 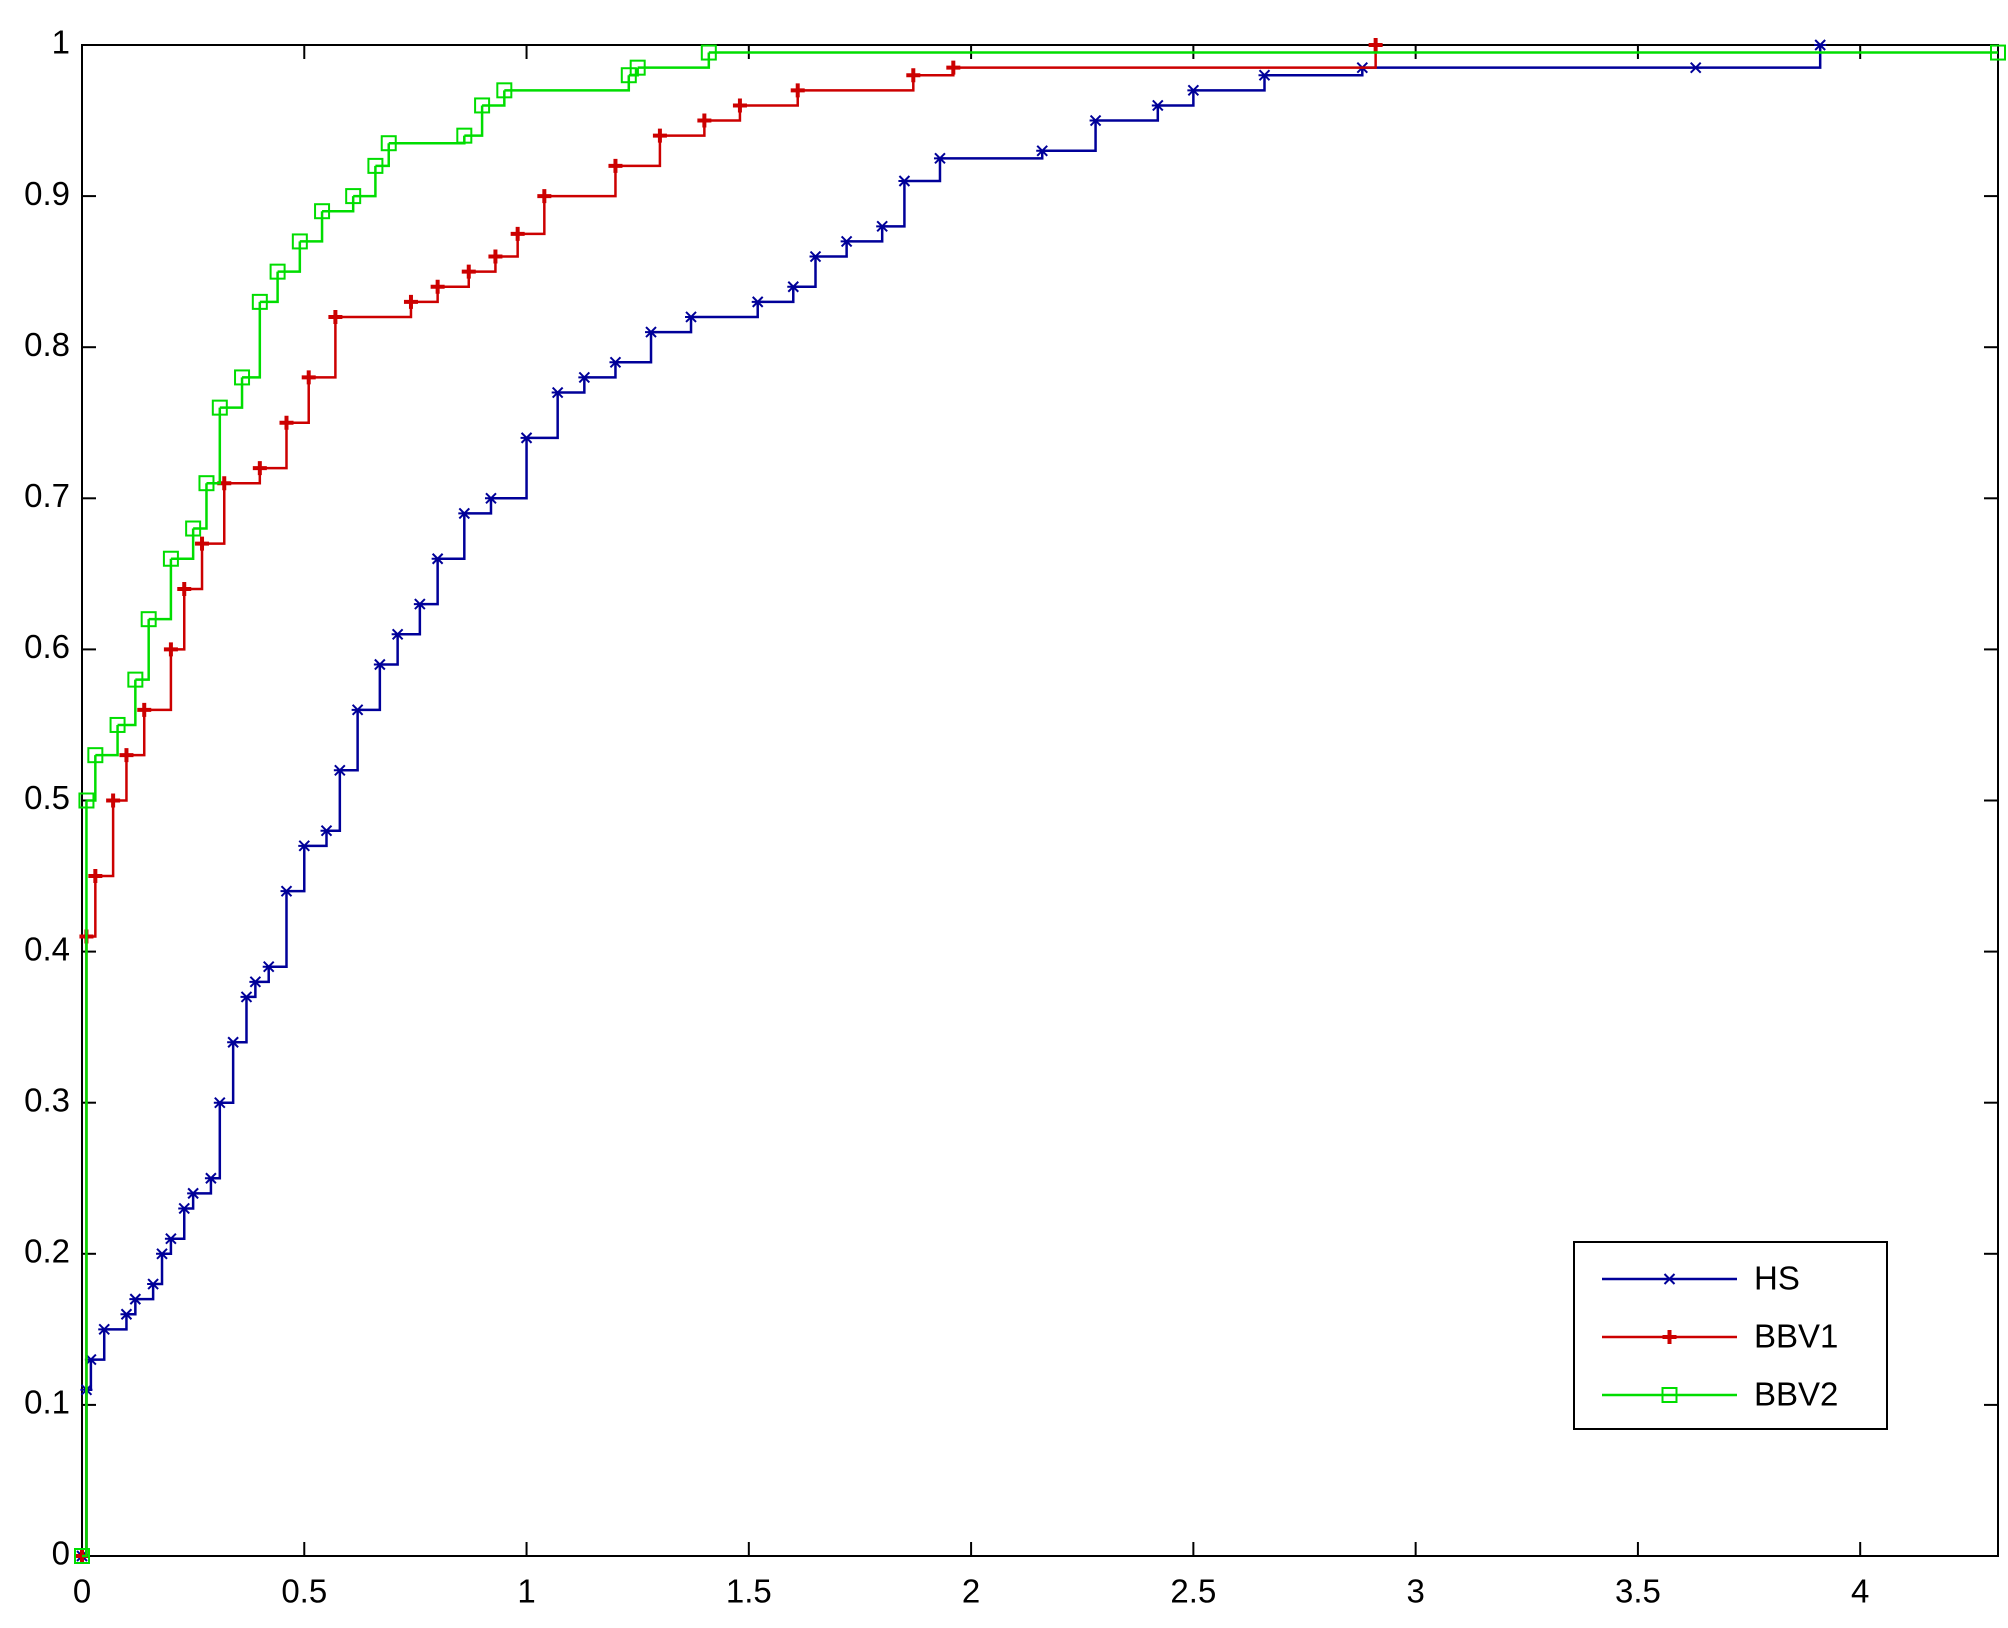 I want to click on legend-box, so click(x=1730, y=1335).